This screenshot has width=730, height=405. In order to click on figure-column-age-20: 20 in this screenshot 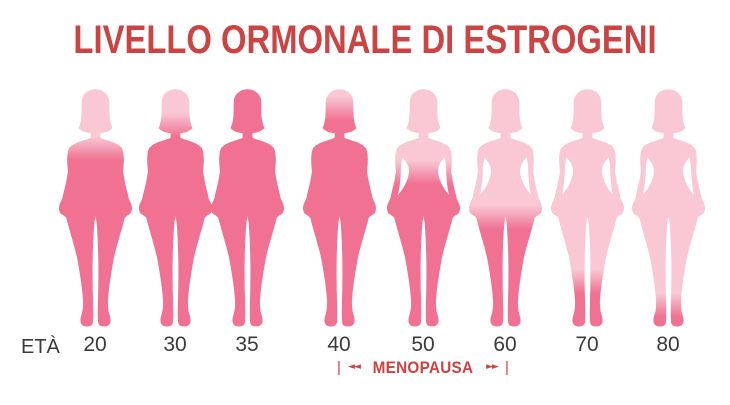, I will do `click(95, 220)`.